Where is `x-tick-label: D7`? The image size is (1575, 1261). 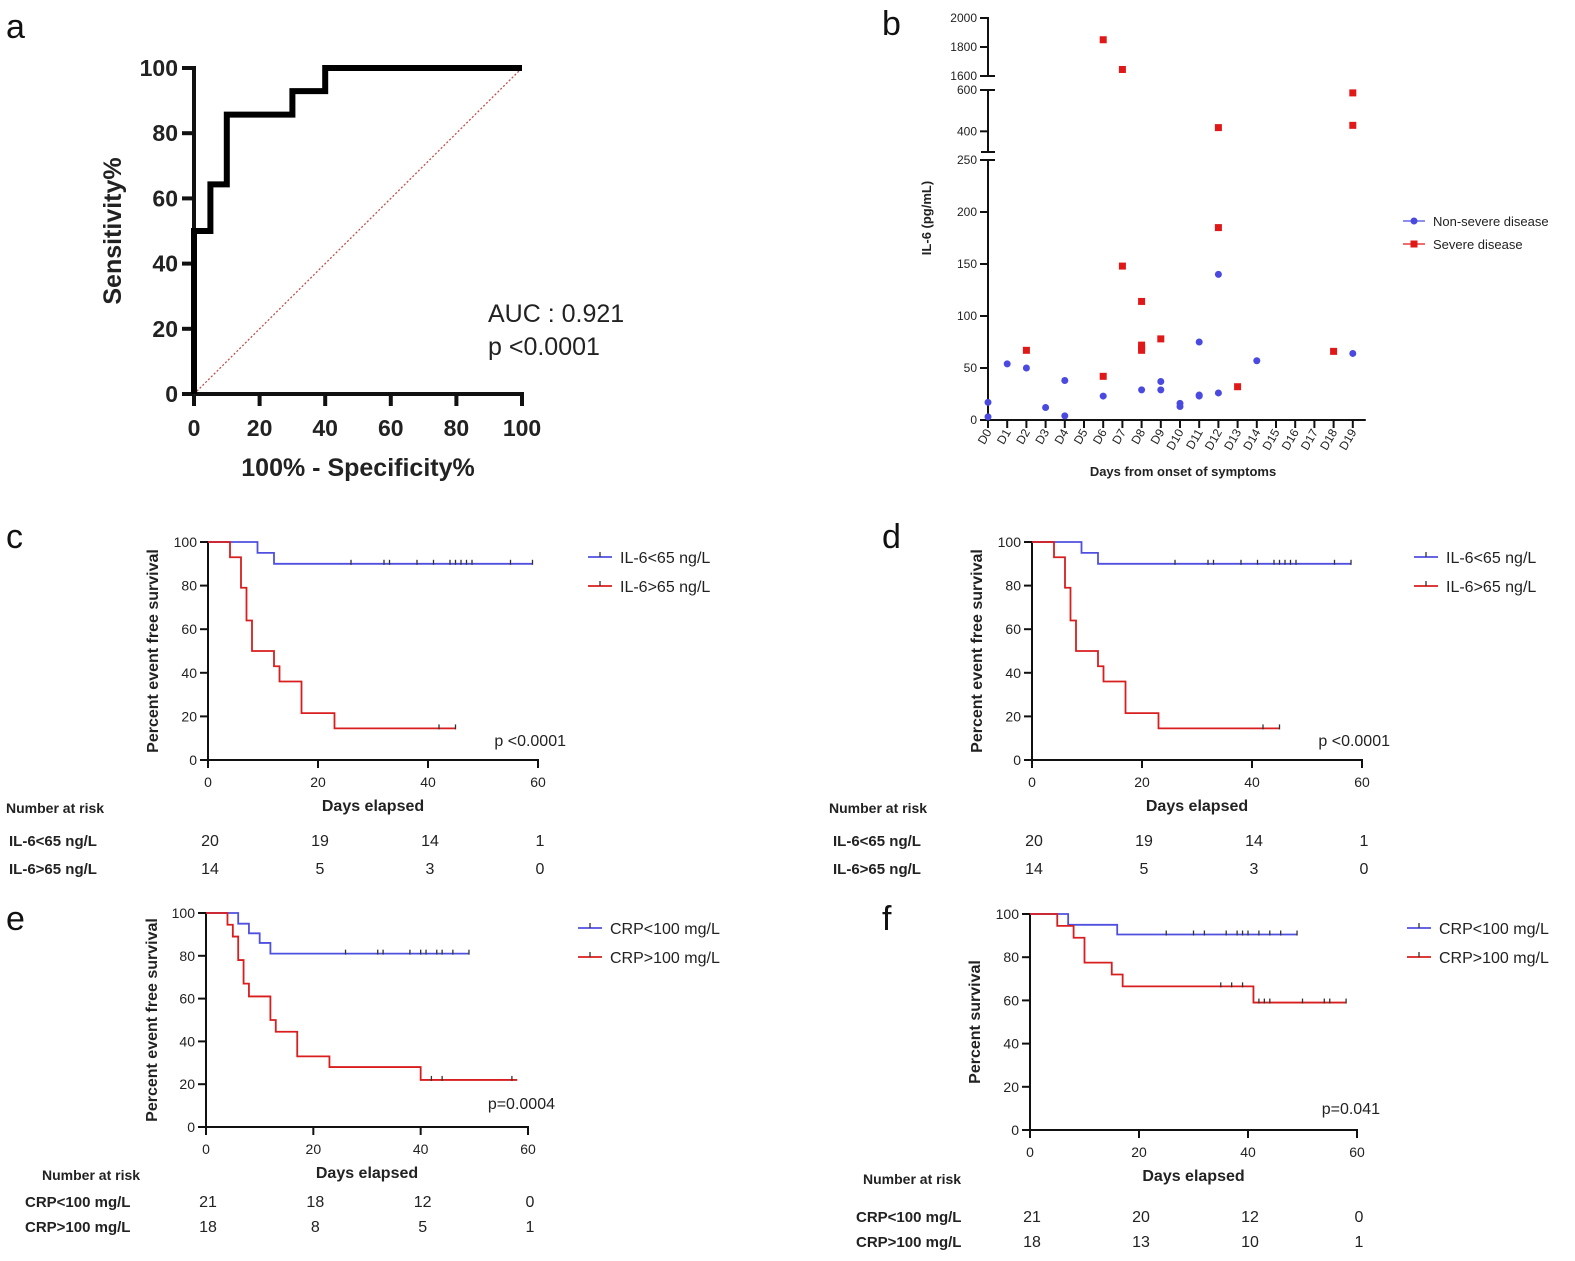
x-tick-label: D7 is located at coordinates (1119, 436).